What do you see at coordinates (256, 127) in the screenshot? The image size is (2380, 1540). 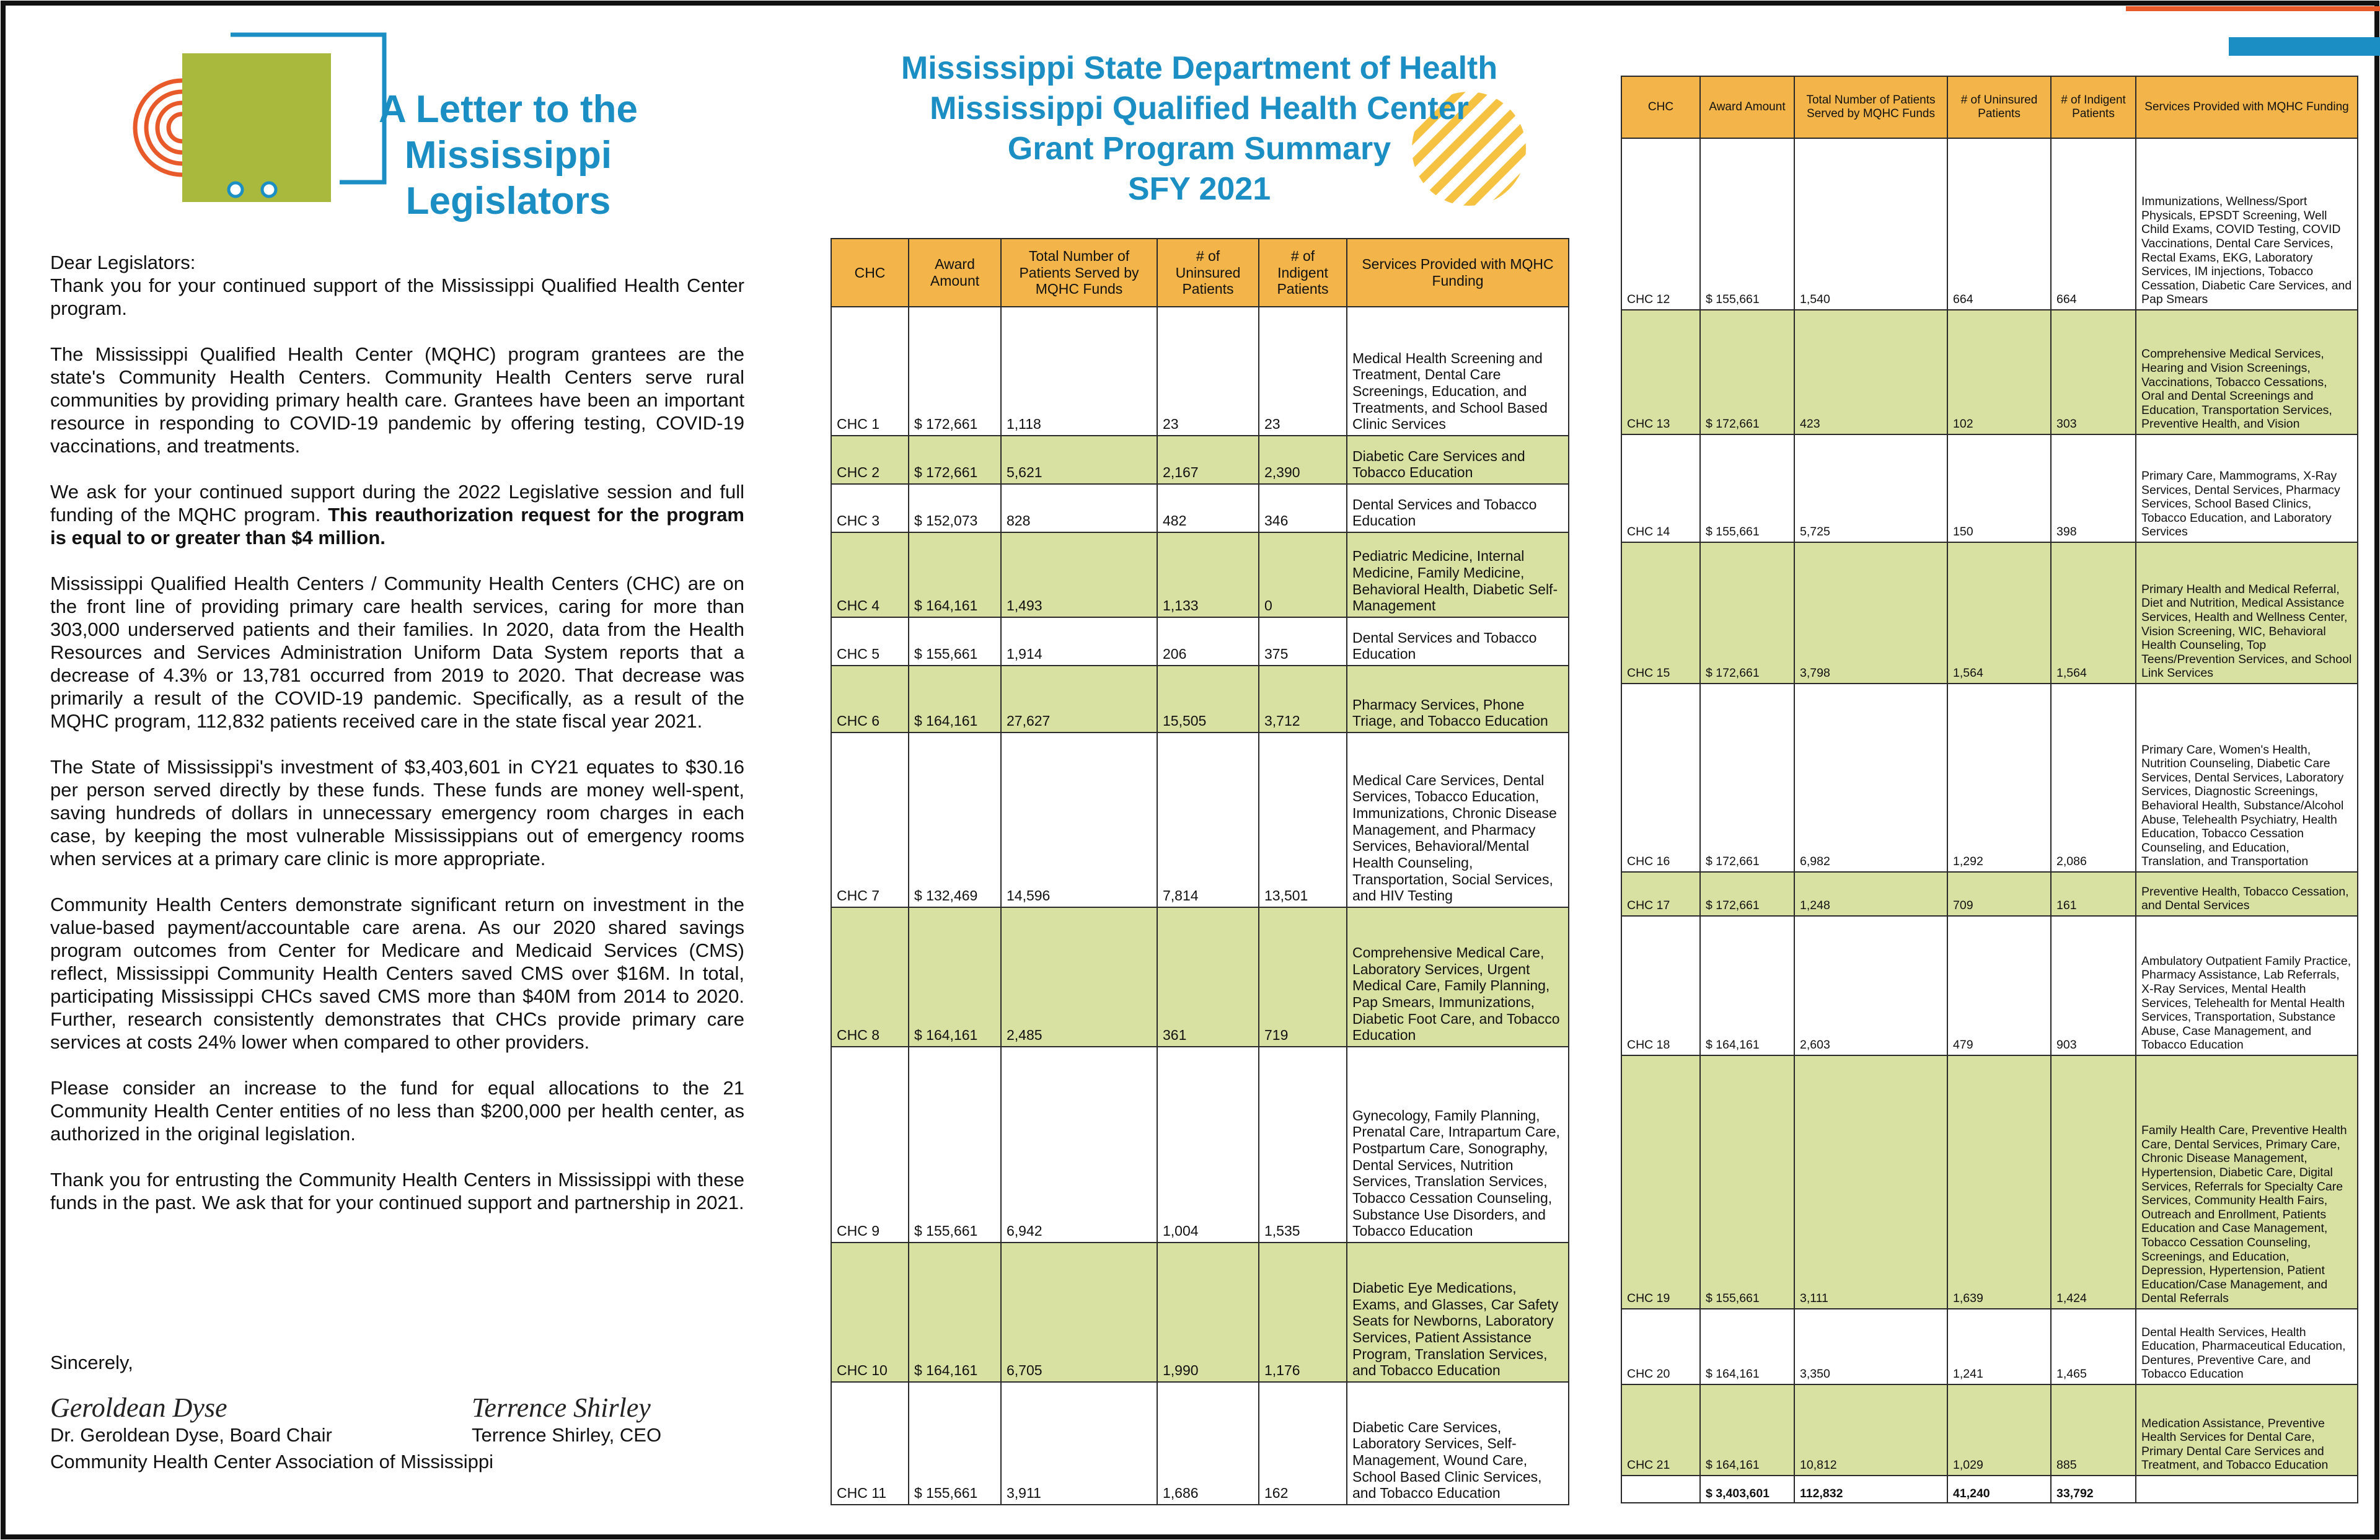 I see `green-square` at bounding box center [256, 127].